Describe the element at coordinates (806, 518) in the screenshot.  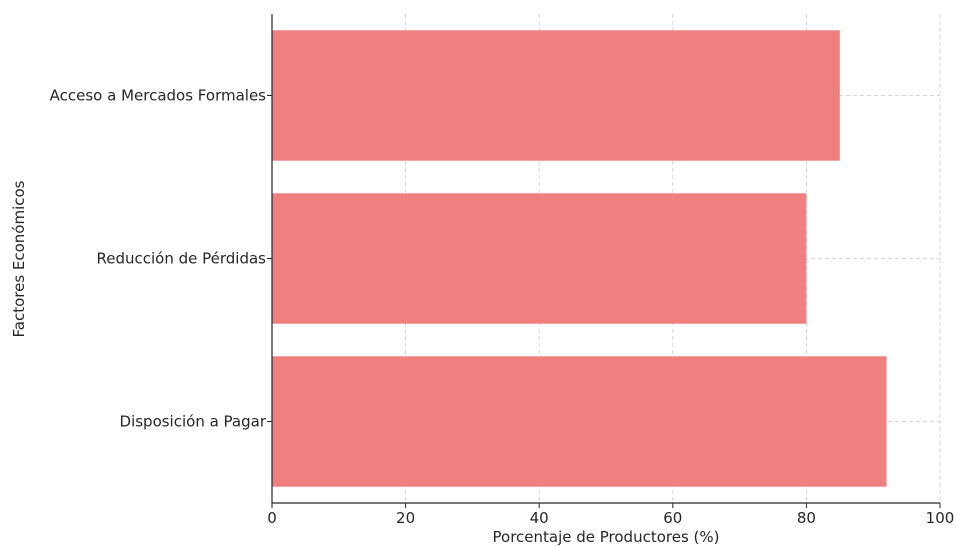
I see `x-tick-label: 80` at that location.